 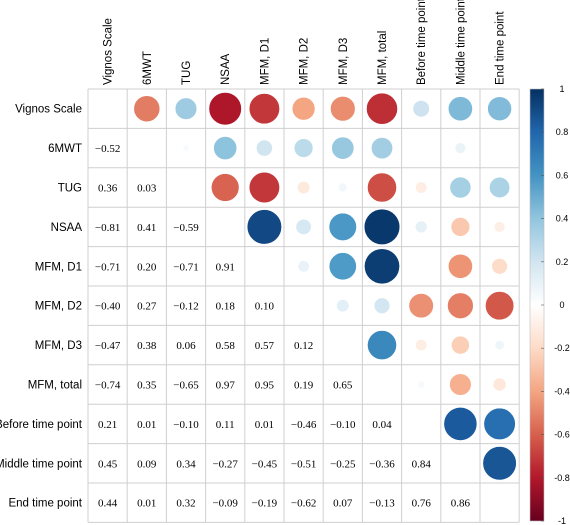 I want to click on correlation-value: −0.59, so click(x=186, y=228).